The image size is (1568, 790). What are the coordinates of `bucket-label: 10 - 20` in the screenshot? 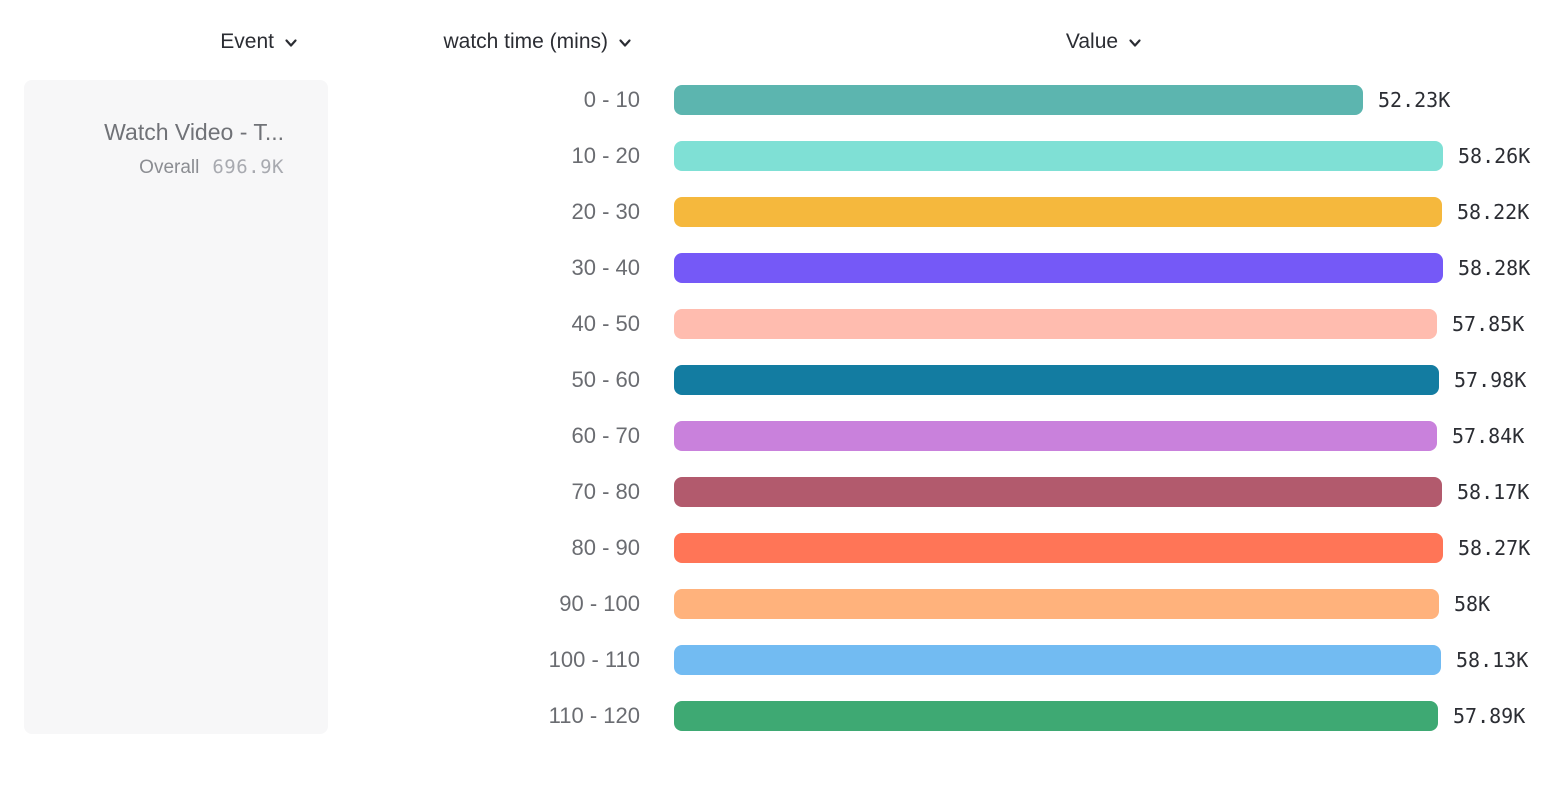 It's located at (606, 155).